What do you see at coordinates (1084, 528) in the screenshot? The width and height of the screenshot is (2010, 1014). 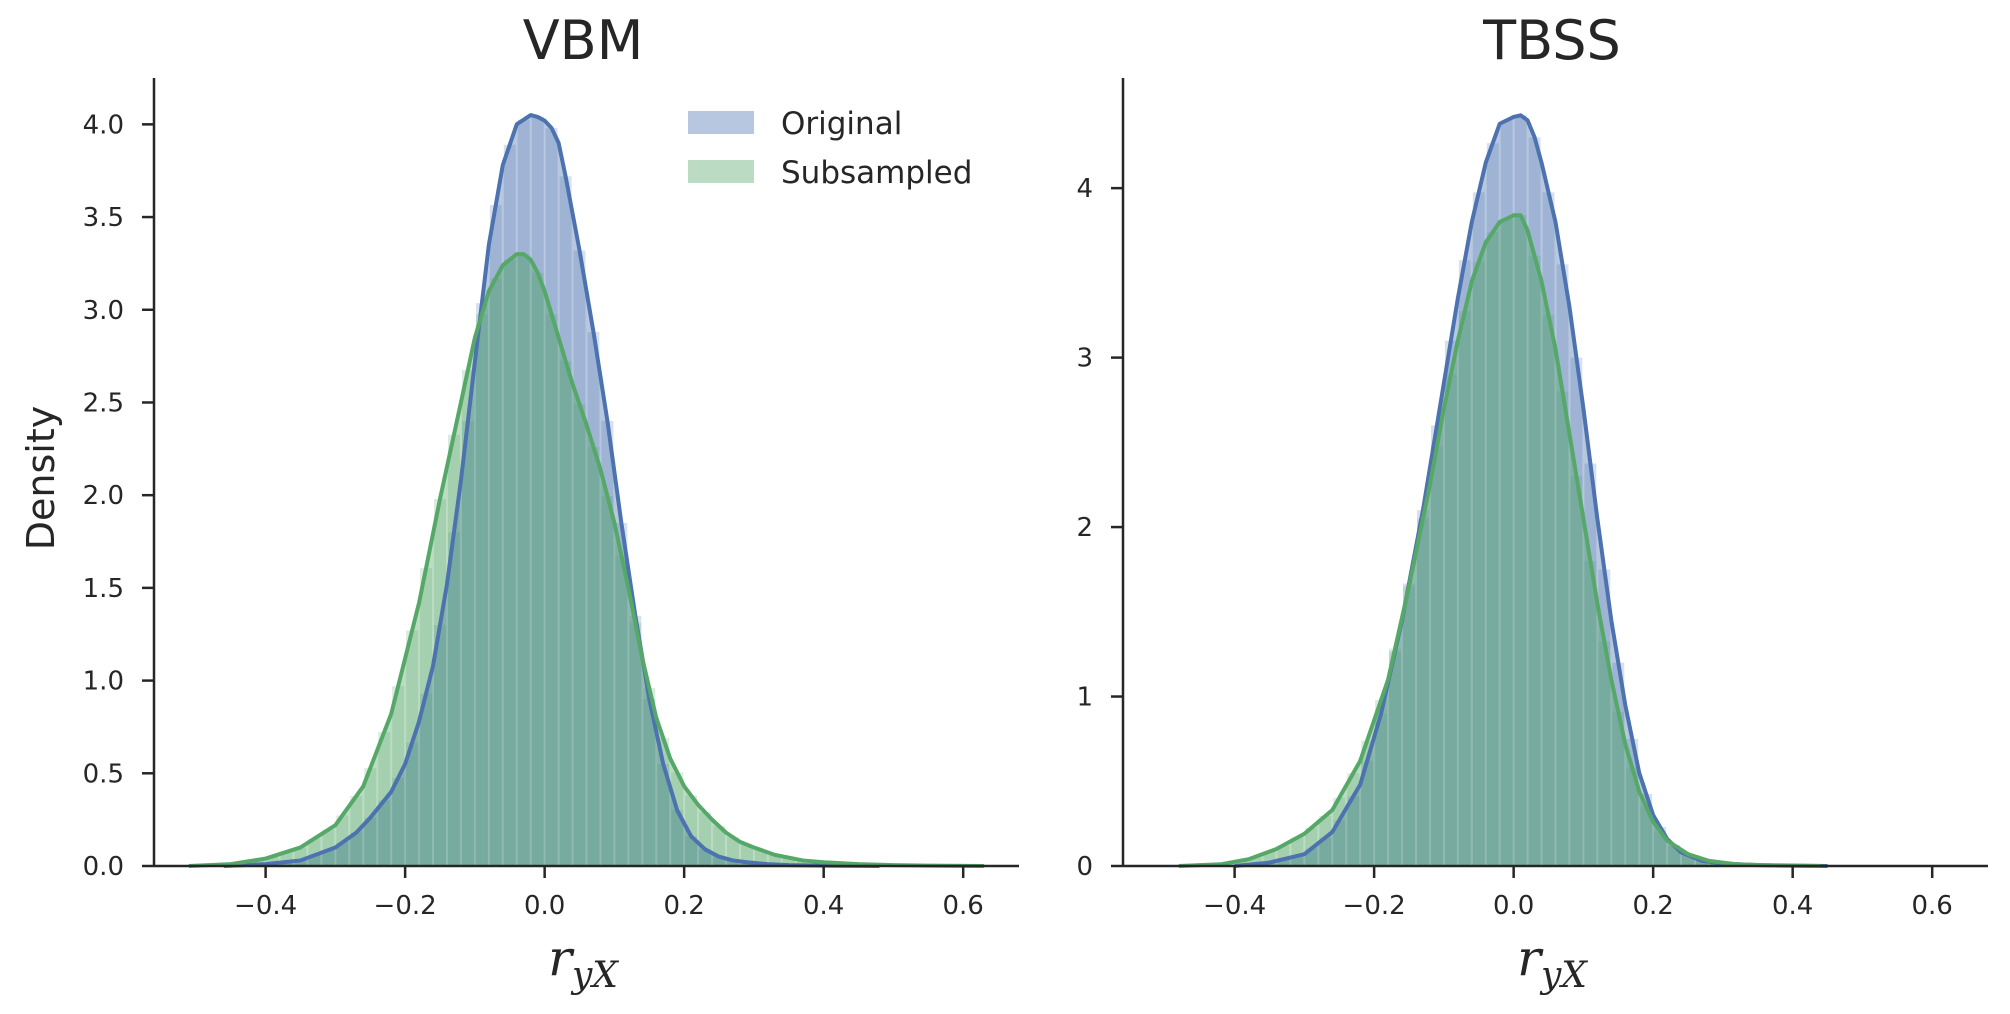 I see `tbss-y-tick-label: 2` at bounding box center [1084, 528].